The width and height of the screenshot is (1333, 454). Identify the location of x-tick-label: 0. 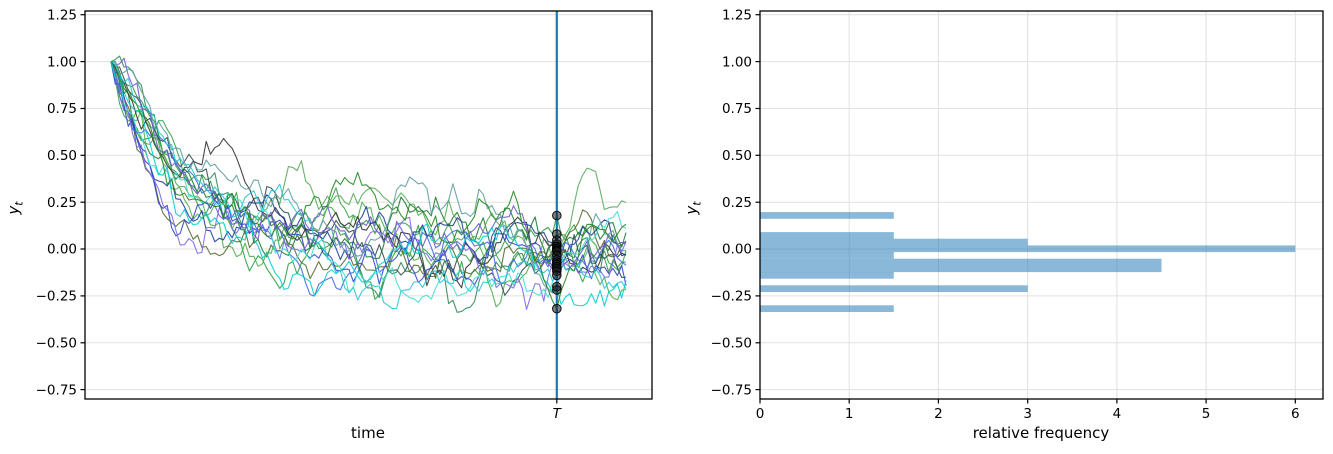
(760, 414).